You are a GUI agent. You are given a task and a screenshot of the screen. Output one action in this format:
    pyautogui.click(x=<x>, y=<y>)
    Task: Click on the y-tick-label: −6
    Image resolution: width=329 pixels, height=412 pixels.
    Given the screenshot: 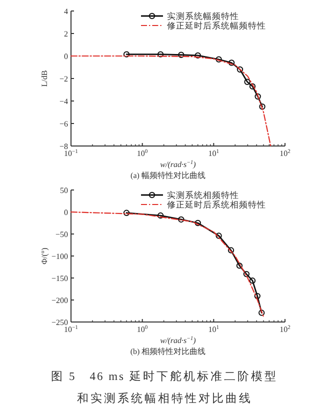 What is the action you would take?
    pyautogui.click(x=63, y=124)
    